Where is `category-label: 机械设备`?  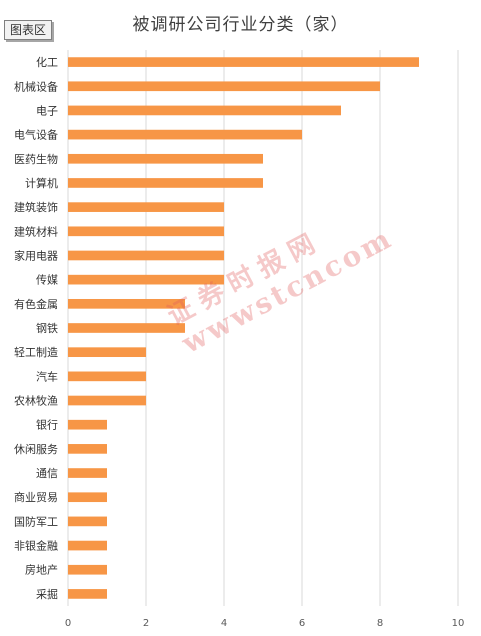
category-label: 机械设备 is located at coordinates (36, 86).